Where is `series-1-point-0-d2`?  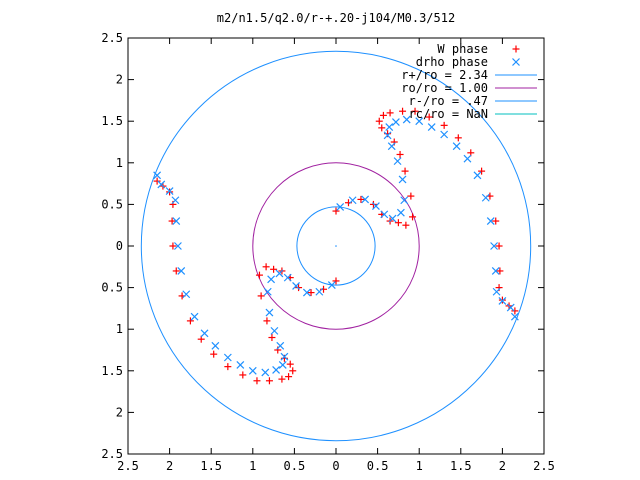
series-1-point-0-d2 is located at coordinates (340, 206).